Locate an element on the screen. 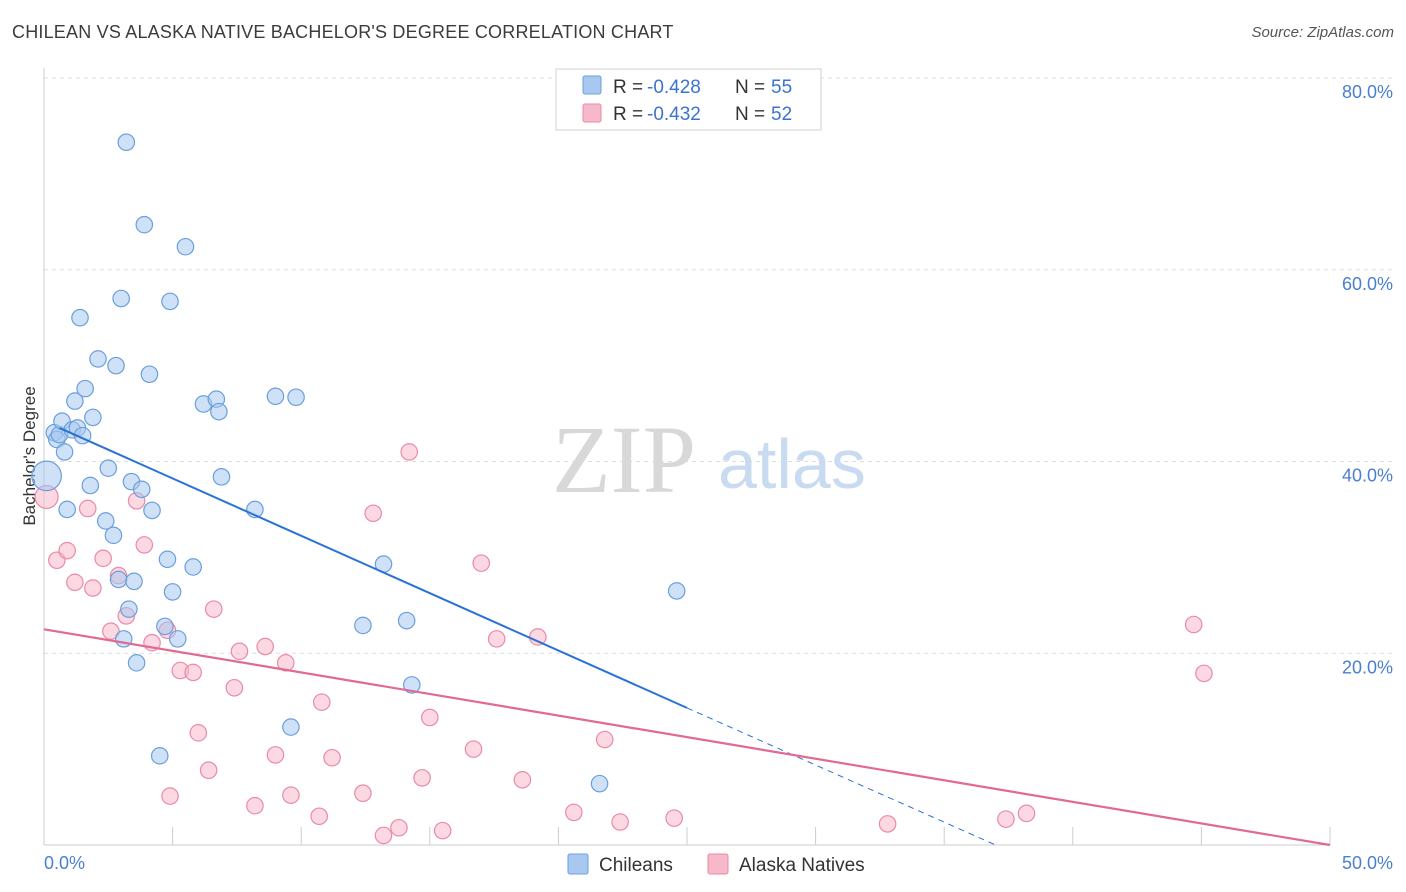  series-legend-swatch-chileans is located at coordinates (578, 864).